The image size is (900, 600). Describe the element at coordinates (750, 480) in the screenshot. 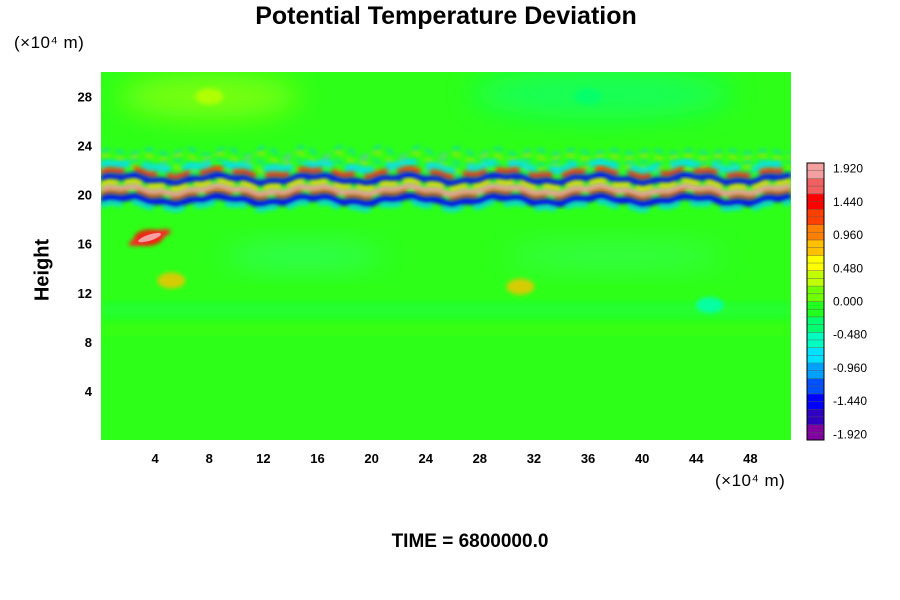

I see `x-unit-label: (×10⁴ m)` at that location.